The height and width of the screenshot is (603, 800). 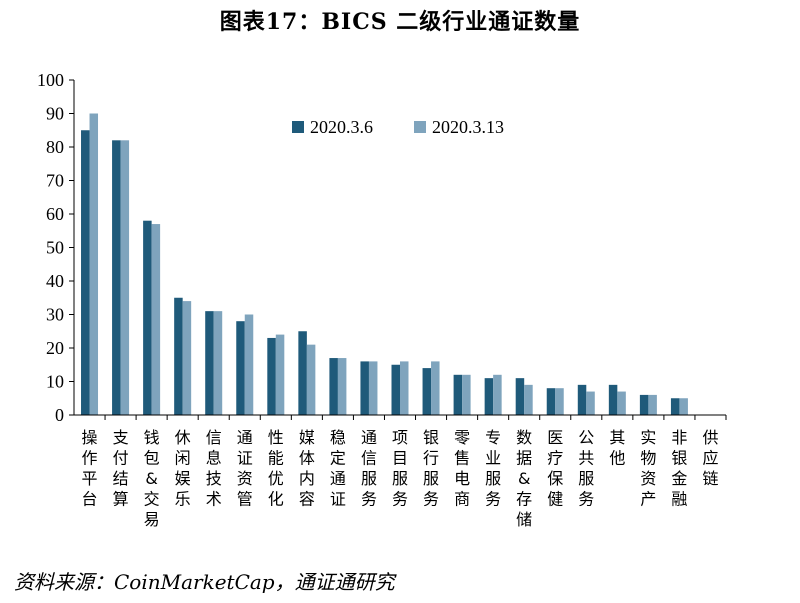 I want to click on y-tick-label: 40, so click(x=55, y=281).